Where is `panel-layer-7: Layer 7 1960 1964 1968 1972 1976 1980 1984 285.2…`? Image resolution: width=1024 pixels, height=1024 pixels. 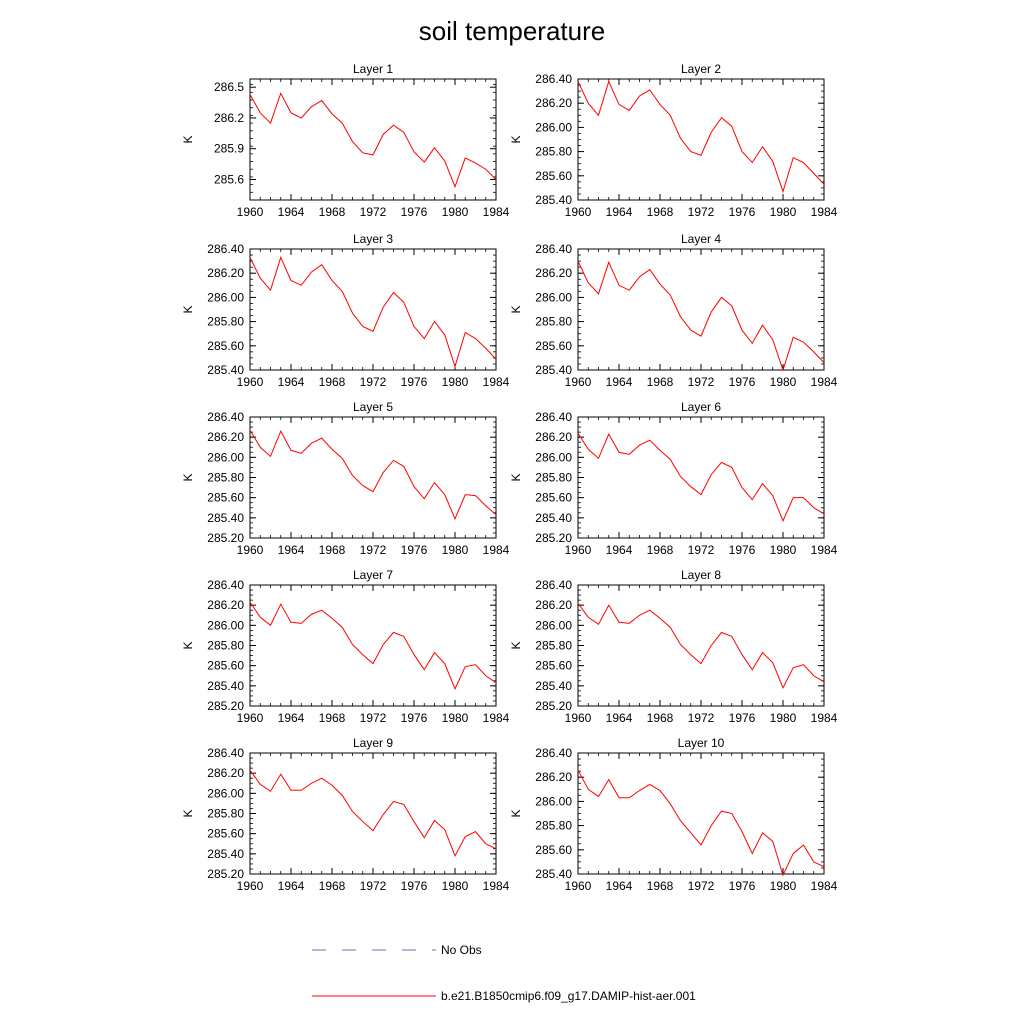
panel-layer-7: Layer 7 1960 1964 1968 1972 1976 1980 1984 285.2… is located at coordinates (345, 646).